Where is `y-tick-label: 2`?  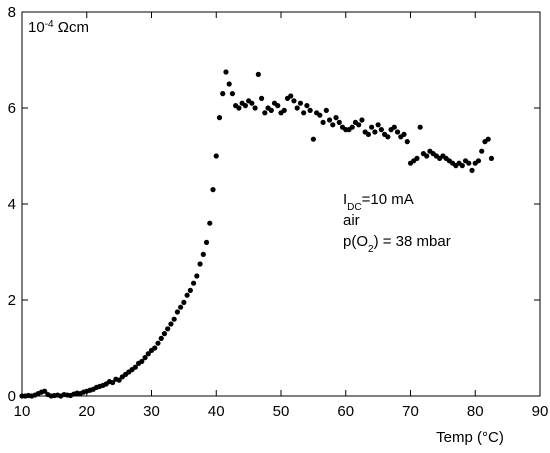 y-tick-label: 2 is located at coordinates (12, 300).